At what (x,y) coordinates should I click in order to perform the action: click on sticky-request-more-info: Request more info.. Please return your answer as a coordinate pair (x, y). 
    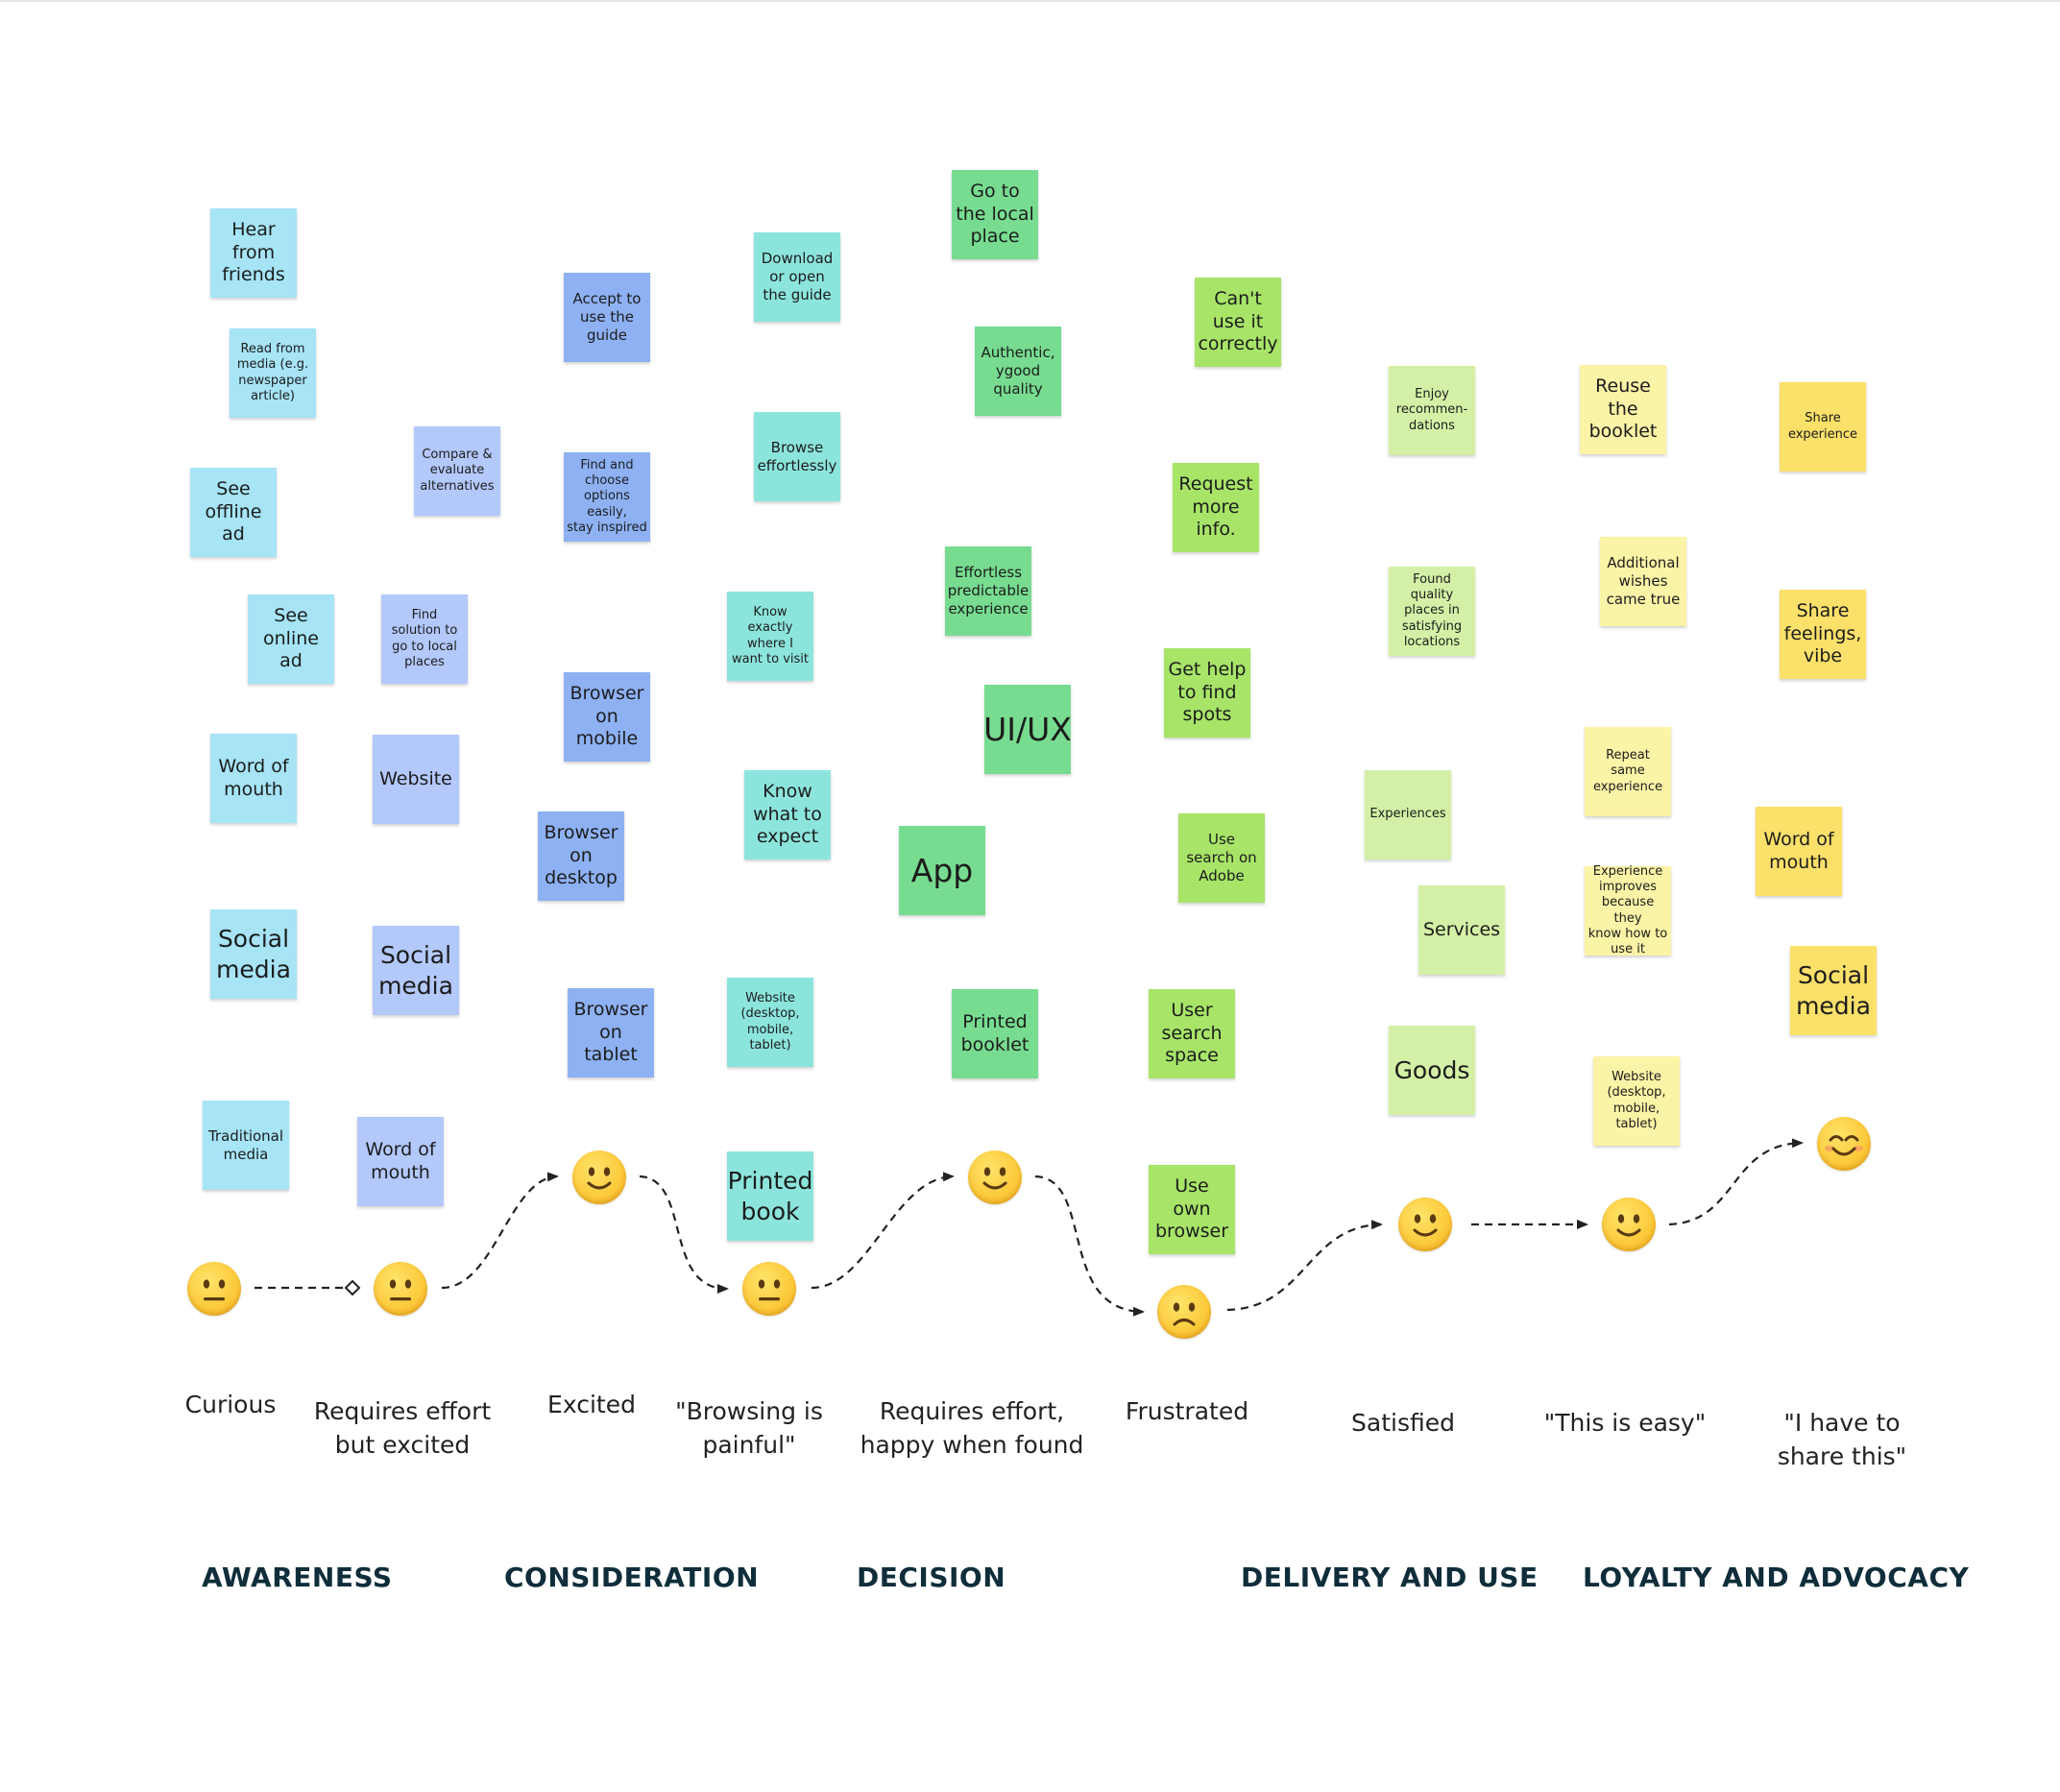
    Looking at the image, I should click on (1216, 507).